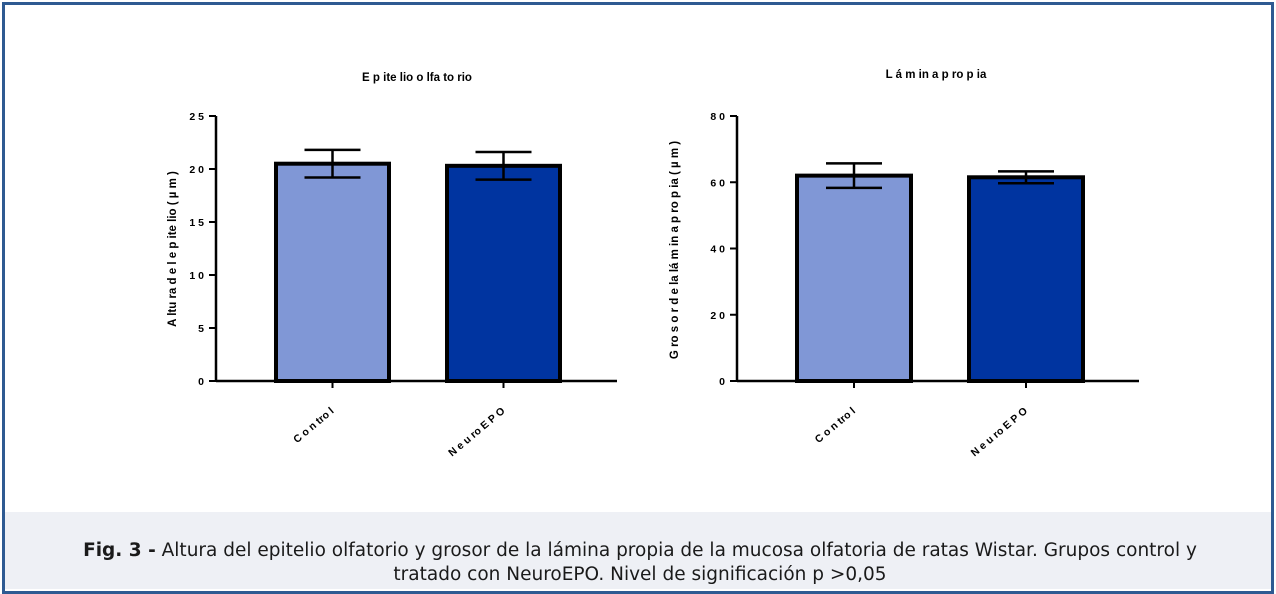 Image resolution: width=1276 pixels, height=594 pixels. What do you see at coordinates (196, 276) in the screenshot?
I see `y-tick-label: 1 0` at bounding box center [196, 276].